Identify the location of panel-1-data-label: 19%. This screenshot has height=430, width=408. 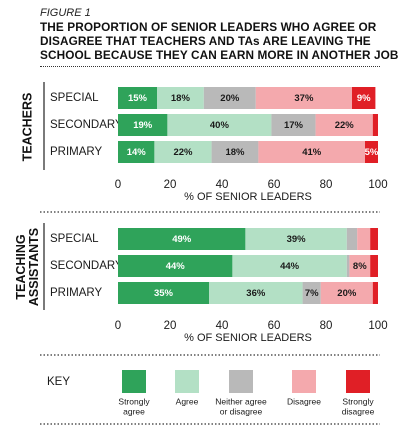
(143, 125).